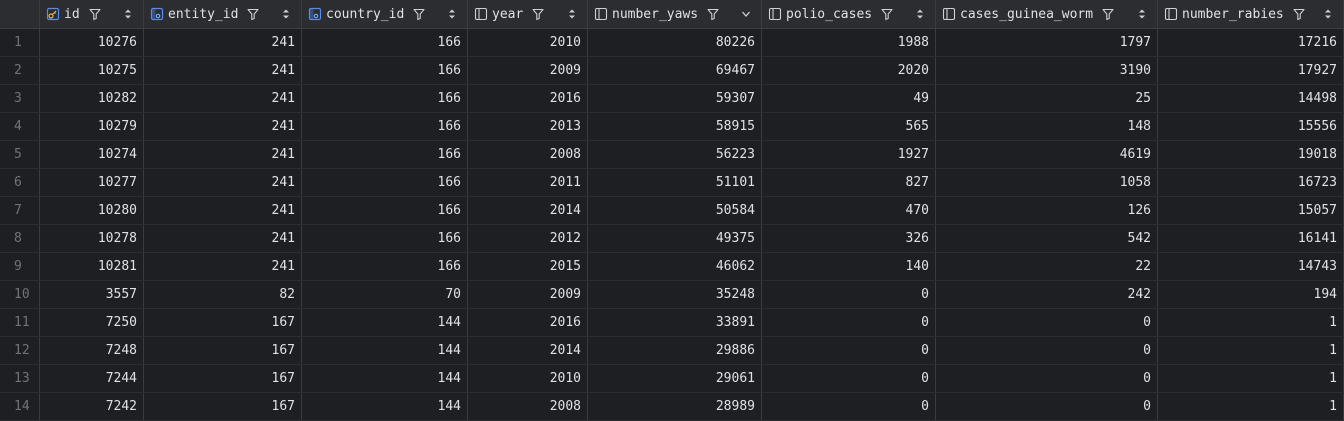  What do you see at coordinates (1047, 154) in the screenshot?
I see `cell-cases-guinea-worm: 4619` at bounding box center [1047, 154].